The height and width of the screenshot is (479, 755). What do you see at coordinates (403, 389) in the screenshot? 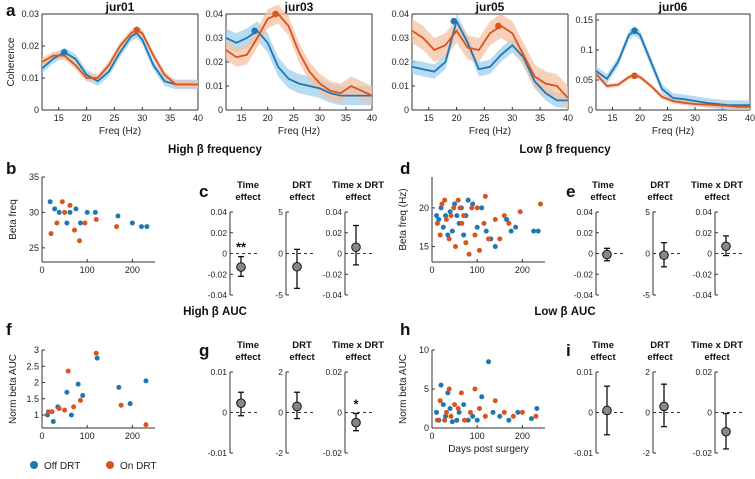
I see `y-axis-label-h: Norm beta AUC` at bounding box center [403, 389].